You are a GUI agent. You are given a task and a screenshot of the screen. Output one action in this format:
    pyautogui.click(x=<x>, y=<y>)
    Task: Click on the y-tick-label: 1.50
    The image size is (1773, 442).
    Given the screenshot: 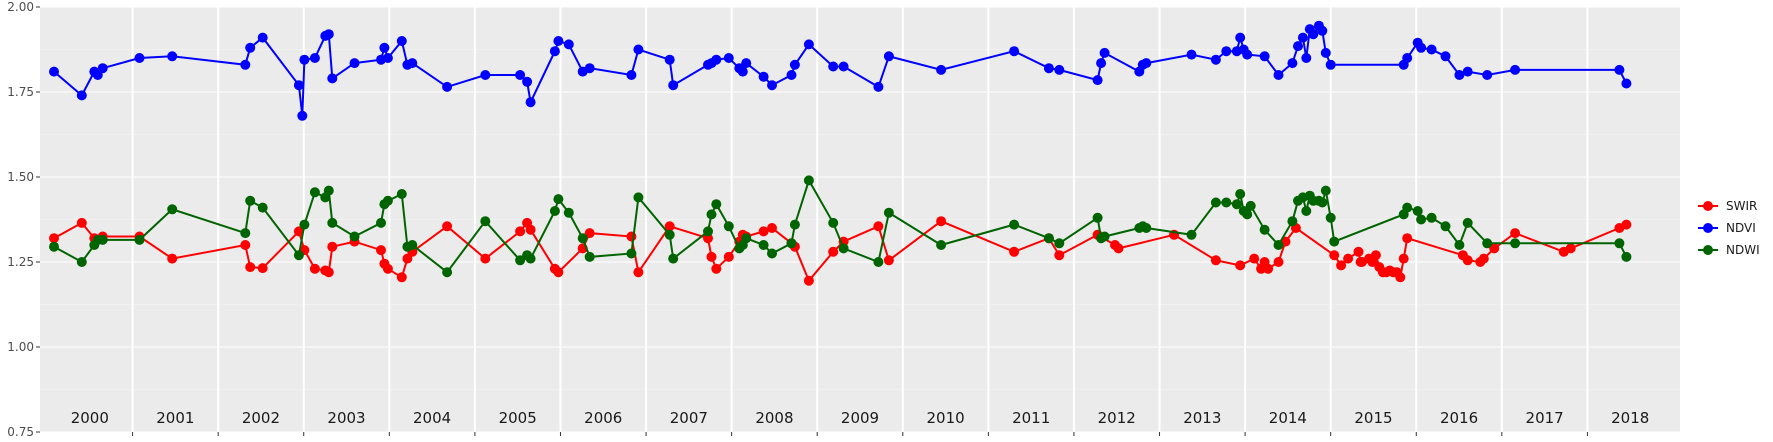 What is the action you would take?
    pyautogui.click(x=20, y=177)
    